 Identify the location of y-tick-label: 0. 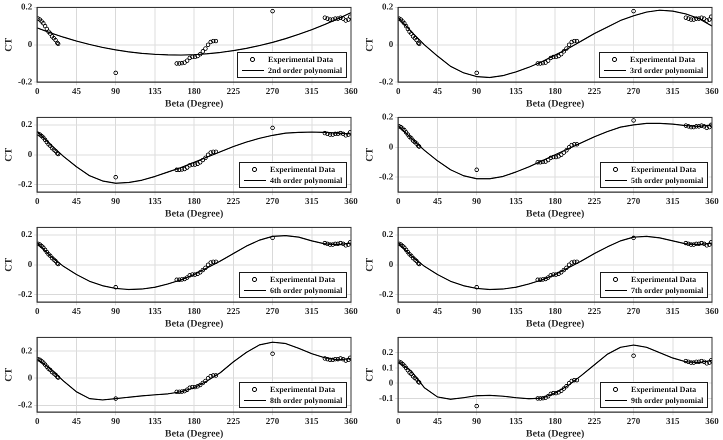
(30, 44).